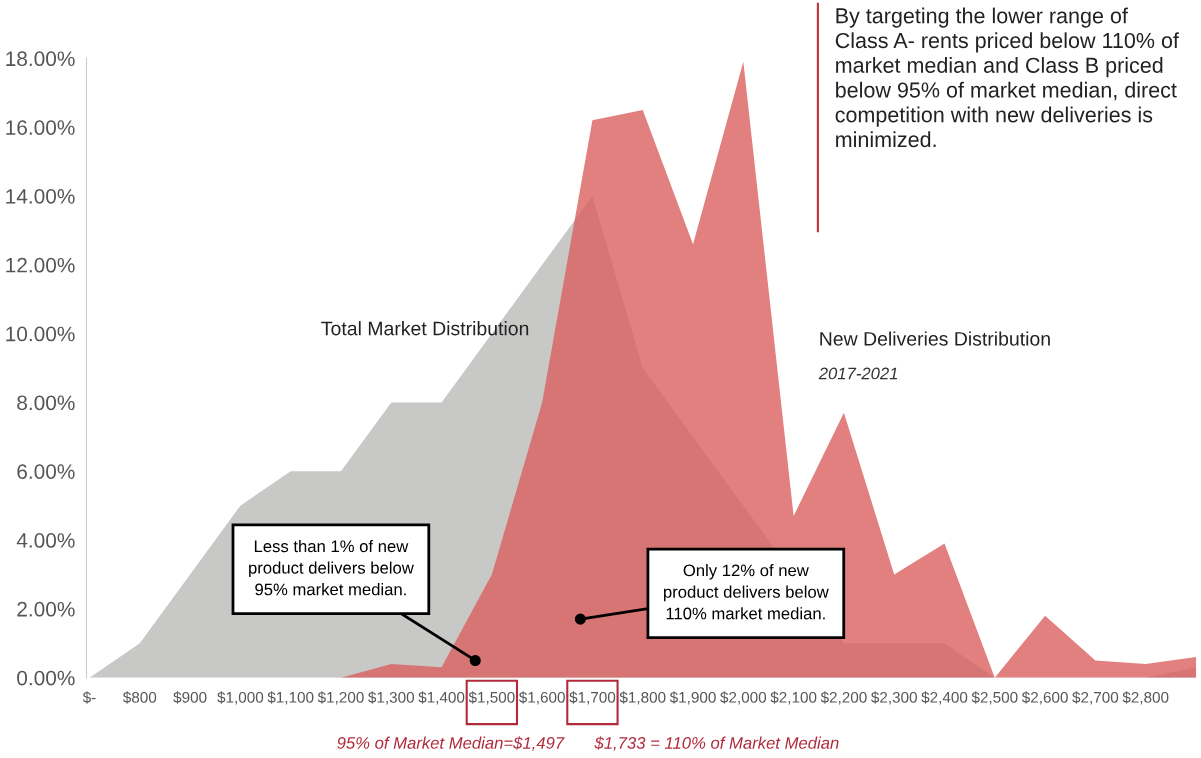 This screenshot has height=758, width=1201. What do you see at coordinates (743, 698) in the screenshot?
I see `x-tick-label: $2,000` at bounding box center [743, 698].